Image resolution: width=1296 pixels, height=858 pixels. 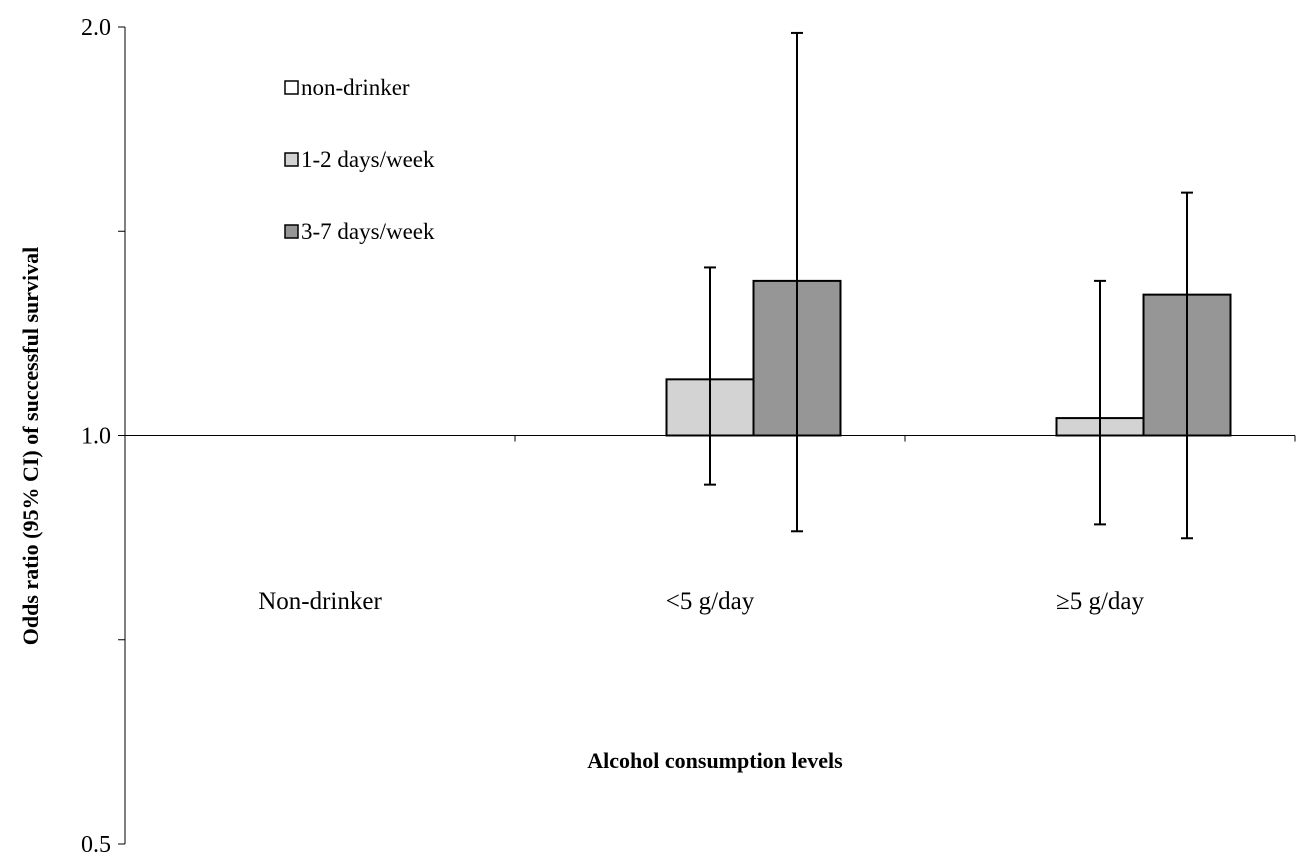 What do you see at coordinates (368, 231) in the screenshot?
I see `legend-label: 3-7 days/week` at bounding box center [368, 231].